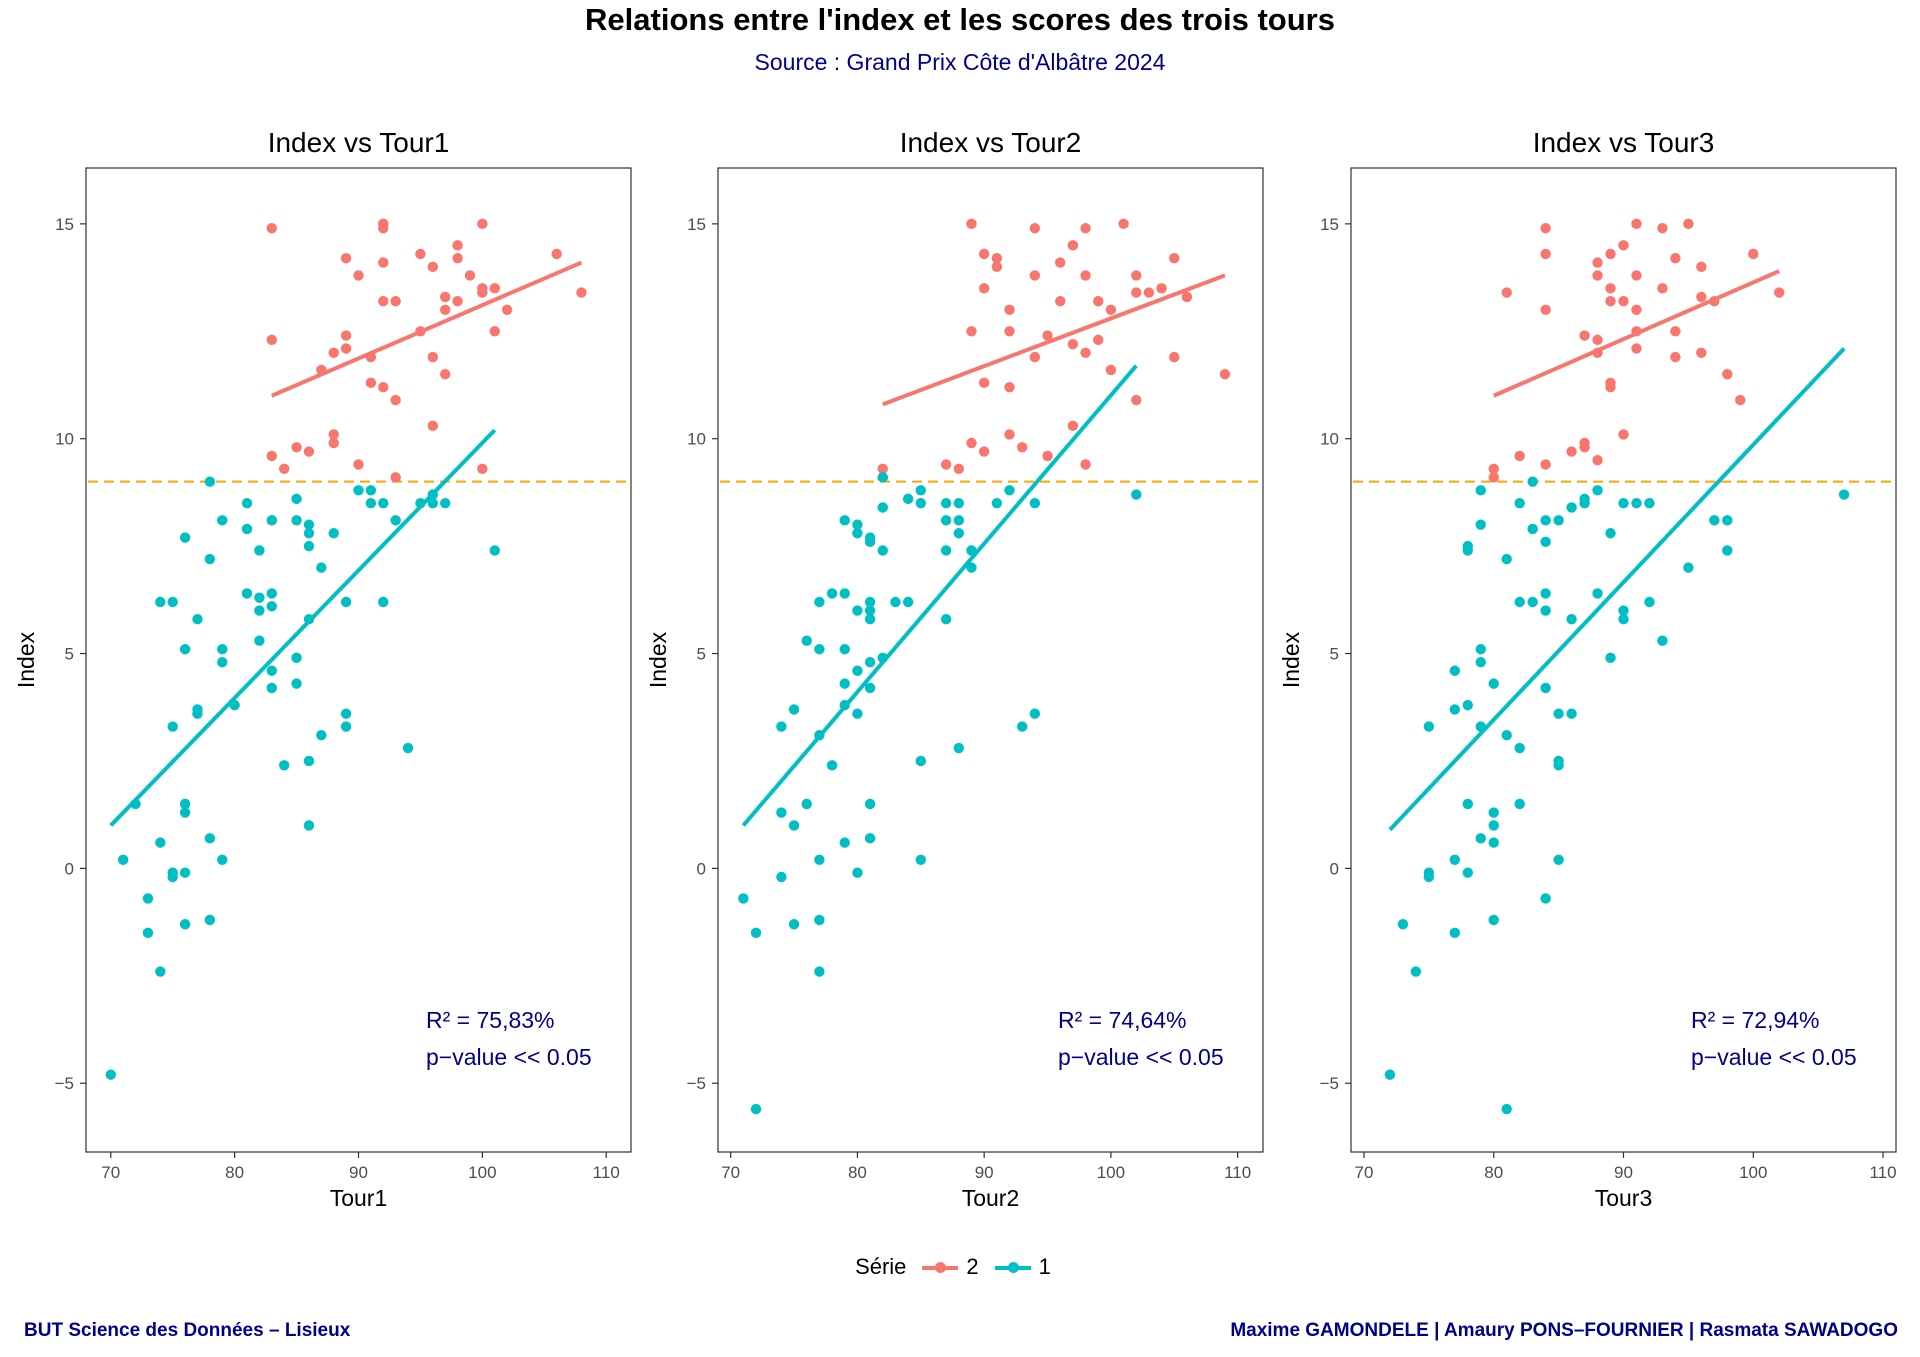 Image resolution: width=1920 pixels, height=1357 pixels. Describe the element at coordinates (1329, 224) in the screenshot. I see `y-tick-label-tour3-15: 15` at that location.